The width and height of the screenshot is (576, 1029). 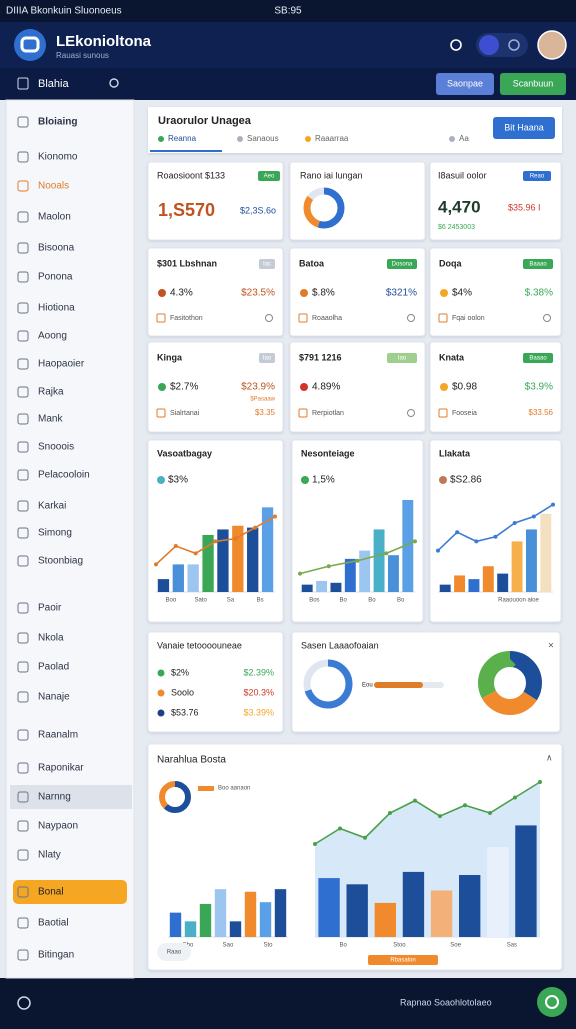 What do you see at coordinates (320, 357) in the screenshot?
I see `label: $791 1216` at bounding box center [320, 357].